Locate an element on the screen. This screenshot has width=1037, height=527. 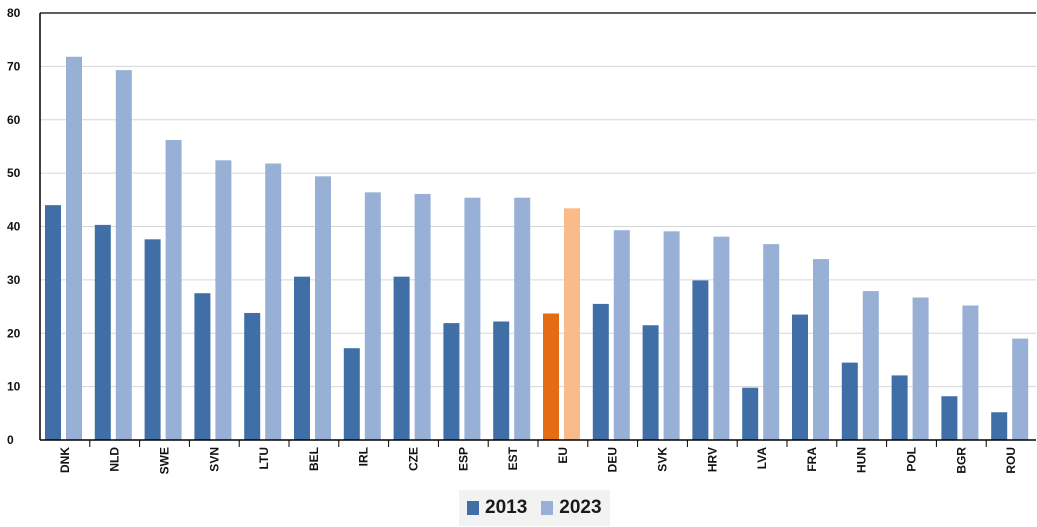
bar-hrv-2013 is located at coordinates (700, 360).